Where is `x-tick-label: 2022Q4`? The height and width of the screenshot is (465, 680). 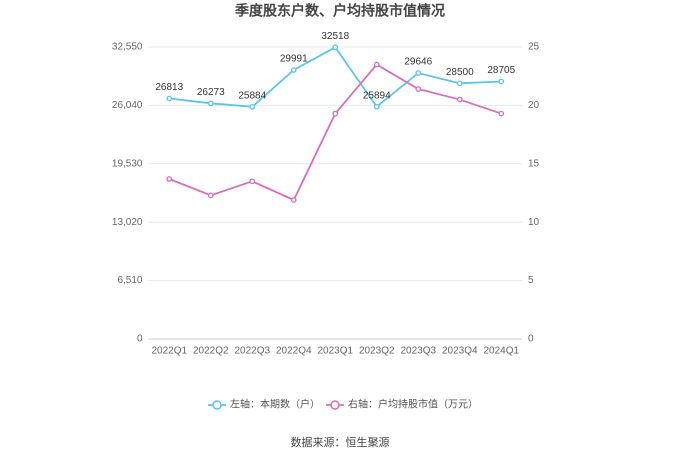 x-tick-label: 2022Q4 is located at coordinates (294, 351).